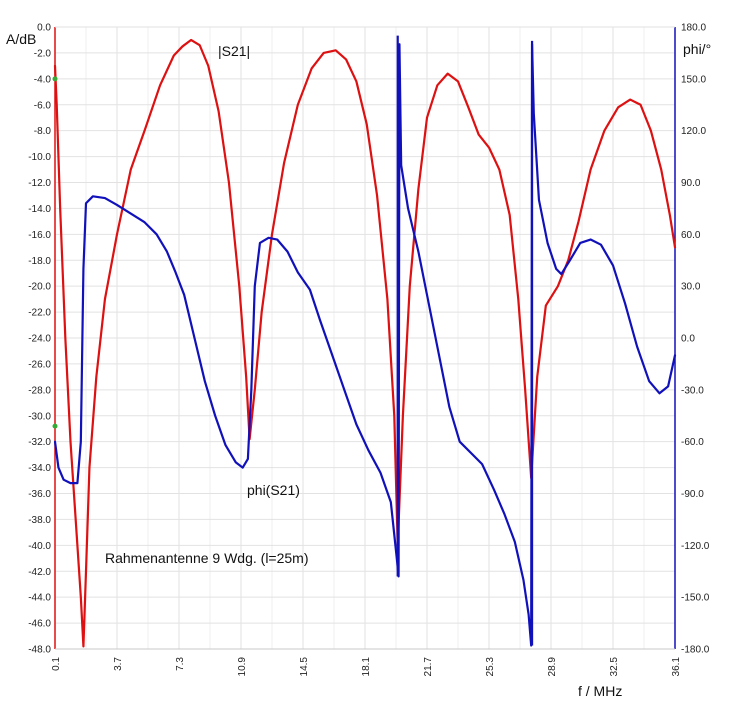  What do you see at coordinates (39, 416) in the screenshot?
I see `y-left-tick-label: -30.0` at bounding box center [39, 416].